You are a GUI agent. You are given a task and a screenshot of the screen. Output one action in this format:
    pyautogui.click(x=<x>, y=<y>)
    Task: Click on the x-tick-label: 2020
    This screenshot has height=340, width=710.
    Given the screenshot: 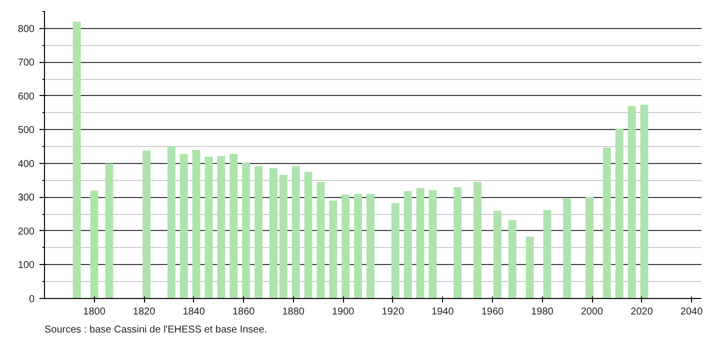 What is the action you would take?
    pyautogui.click(x=642, y=312)
    